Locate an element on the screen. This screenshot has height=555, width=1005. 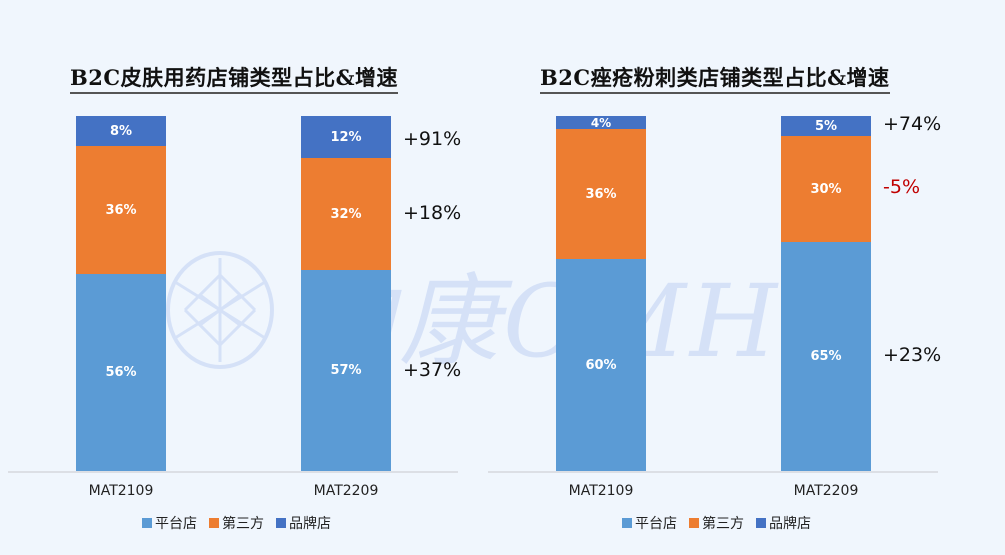
segment-brand: 12% is located at coordinates (346, 137).